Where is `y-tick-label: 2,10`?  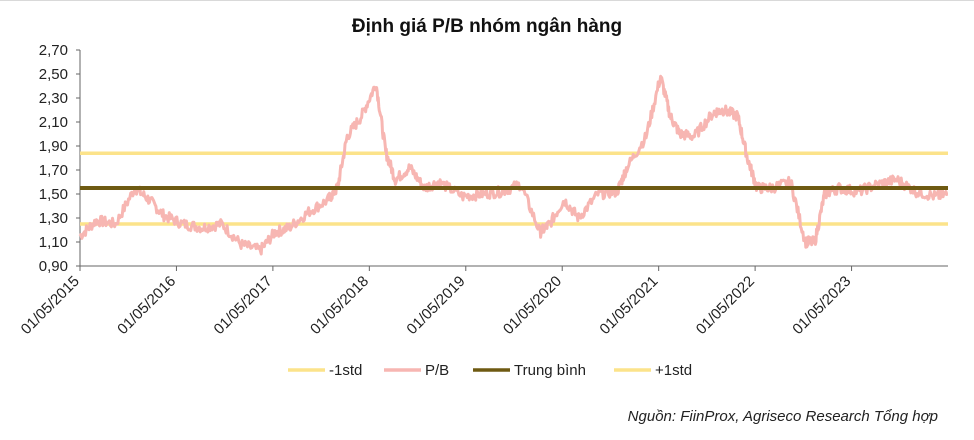 y-tick-label: 2,10 is located at coordinates (53, 122).